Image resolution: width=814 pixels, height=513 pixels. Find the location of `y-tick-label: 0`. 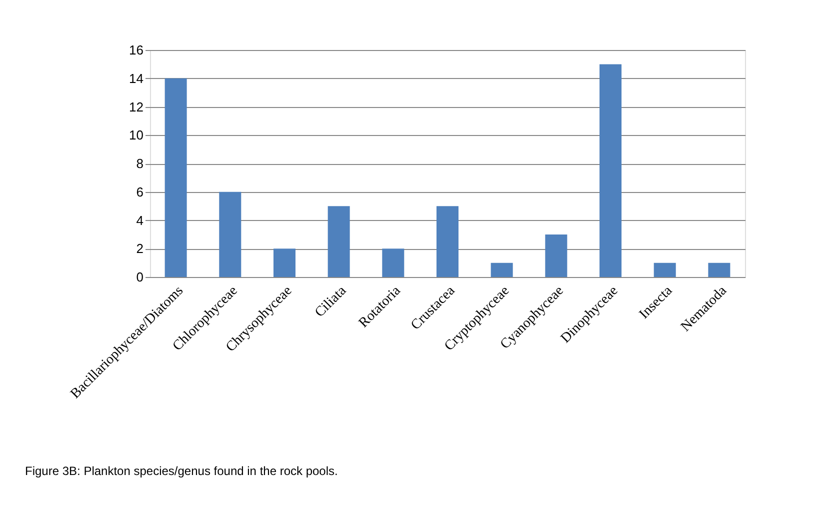

y-tick-label: 0 is located at coordinates (140, 277).